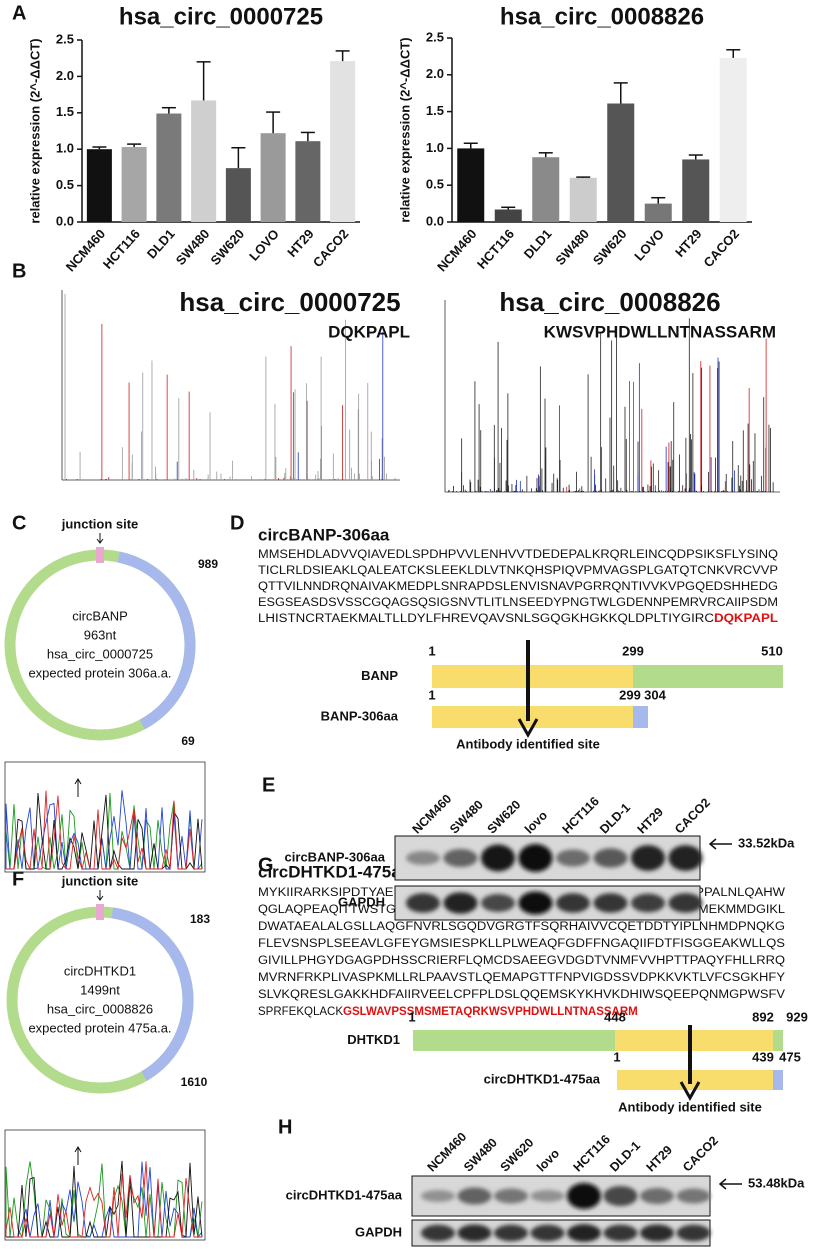  I want to click on y-tick-label: 0.5, so click(435, 184).